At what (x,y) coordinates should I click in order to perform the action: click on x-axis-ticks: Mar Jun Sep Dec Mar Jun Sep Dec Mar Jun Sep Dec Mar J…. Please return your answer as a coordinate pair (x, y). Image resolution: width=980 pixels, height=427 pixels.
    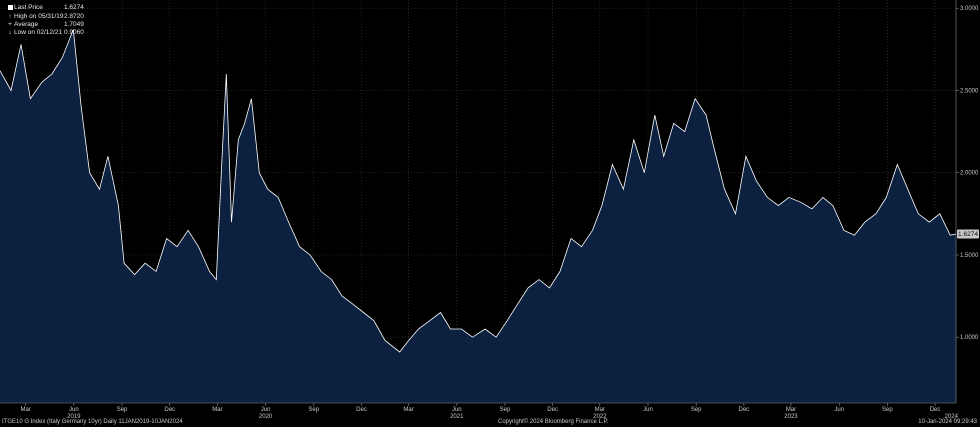
    Looking at the image, I should click on (489, 411).